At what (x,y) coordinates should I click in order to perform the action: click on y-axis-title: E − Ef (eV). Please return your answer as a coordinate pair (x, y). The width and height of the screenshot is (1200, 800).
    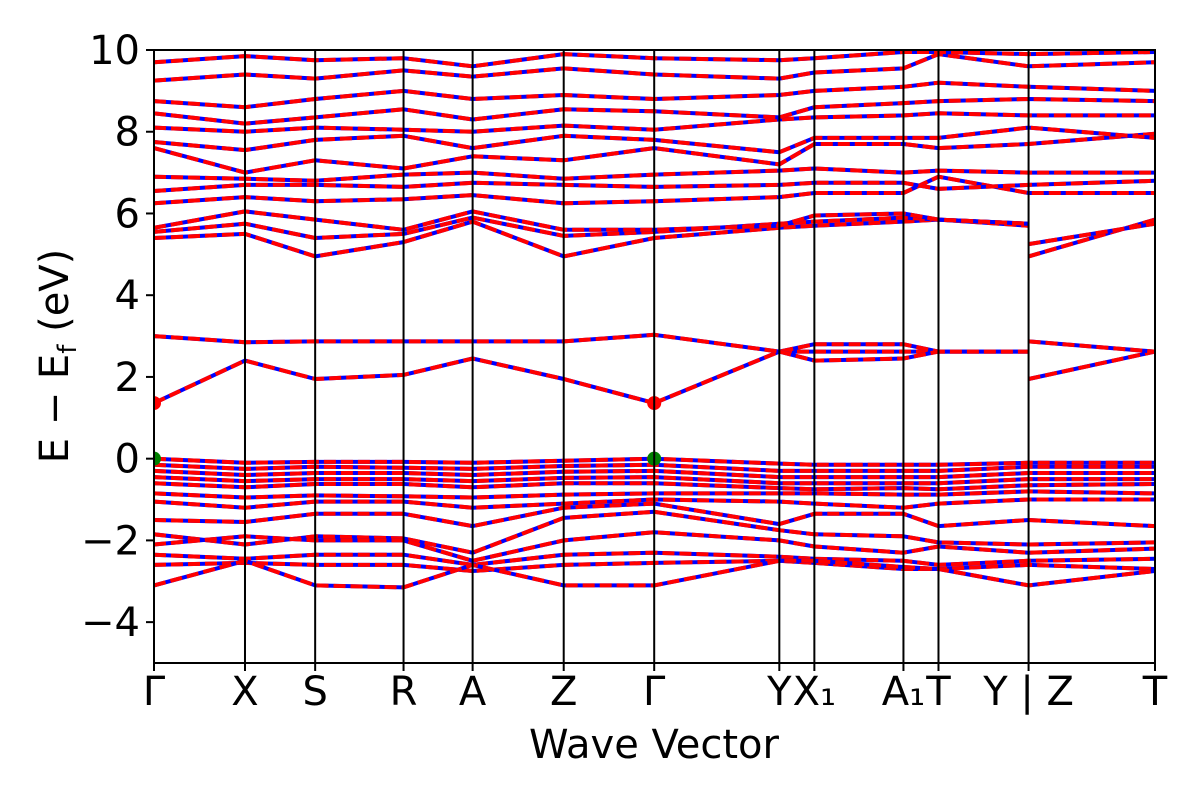
    Looking at the image, I should click on (57, 356).